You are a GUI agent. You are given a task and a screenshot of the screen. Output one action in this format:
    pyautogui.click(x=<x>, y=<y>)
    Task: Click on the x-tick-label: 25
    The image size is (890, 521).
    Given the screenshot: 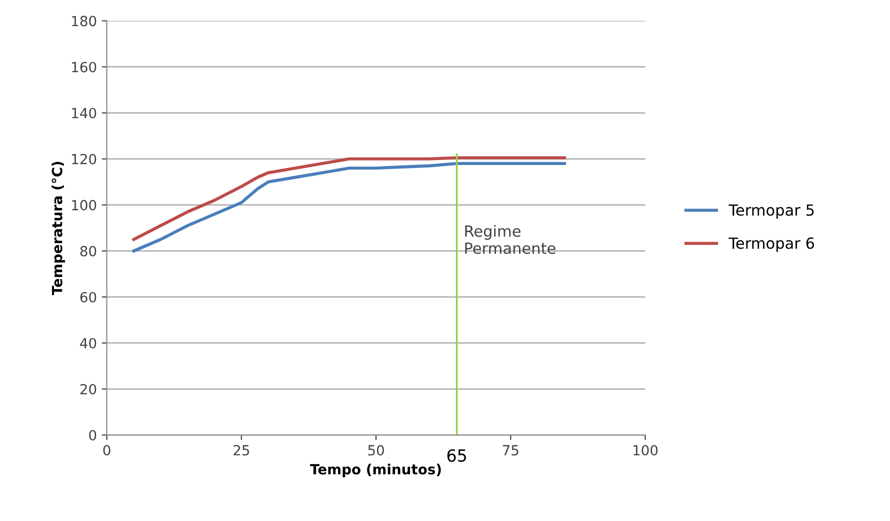 What is the action you would take?
    pyautogui.click(x=242, y=450)
    